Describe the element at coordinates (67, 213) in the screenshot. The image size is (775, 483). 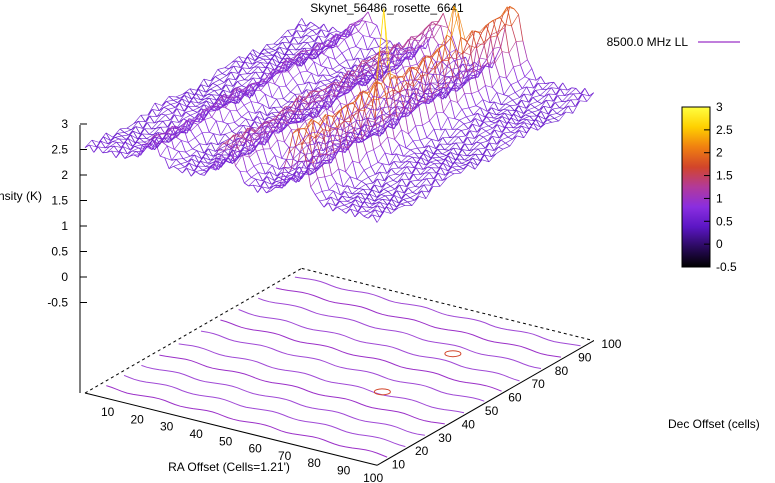
I see `z-axis-ticks: -0.500.511.522.53` at that location.